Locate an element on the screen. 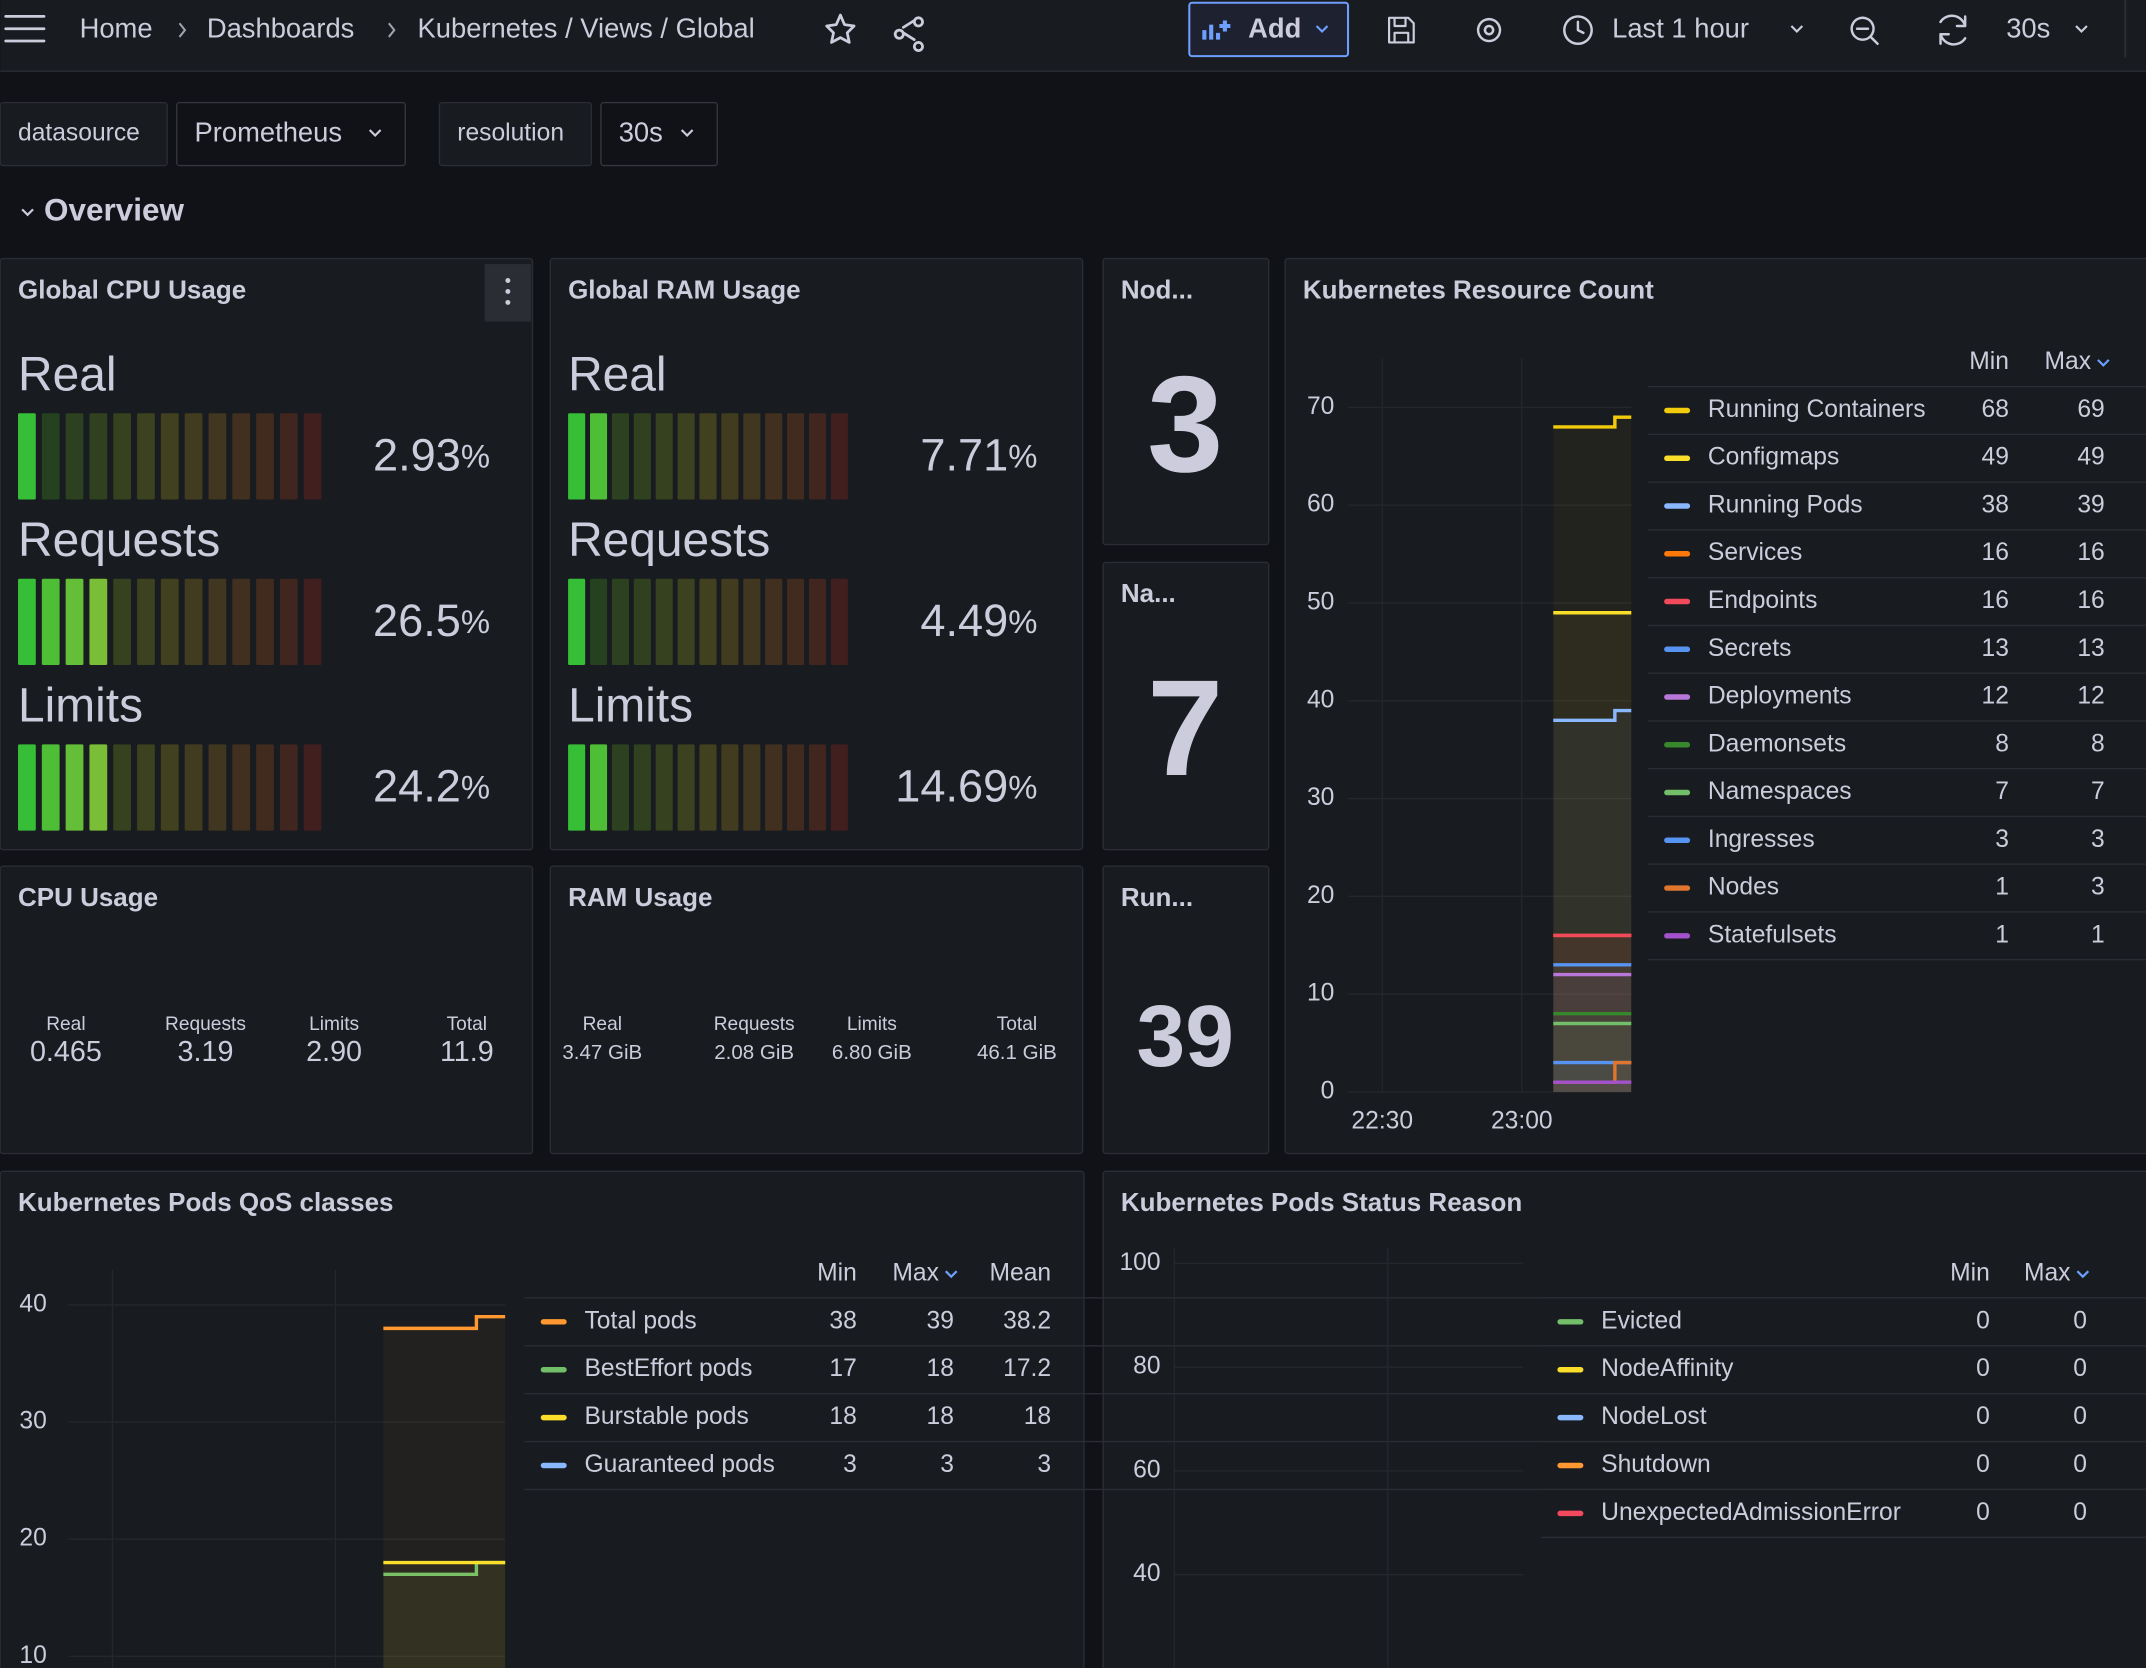  legend-value: 7 is located at coordinates (2098, 791).